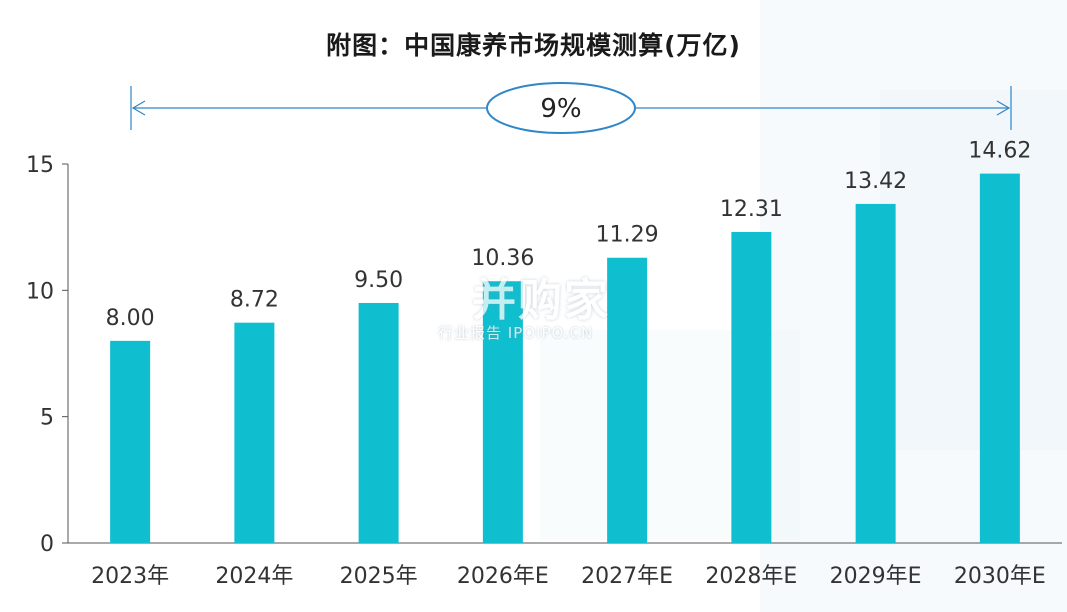 This screenshot has width=1067, height=612. Describe the element at coordinates (254, 576) in the screenshot. I see `x-tick-label: 2024年` at that location.